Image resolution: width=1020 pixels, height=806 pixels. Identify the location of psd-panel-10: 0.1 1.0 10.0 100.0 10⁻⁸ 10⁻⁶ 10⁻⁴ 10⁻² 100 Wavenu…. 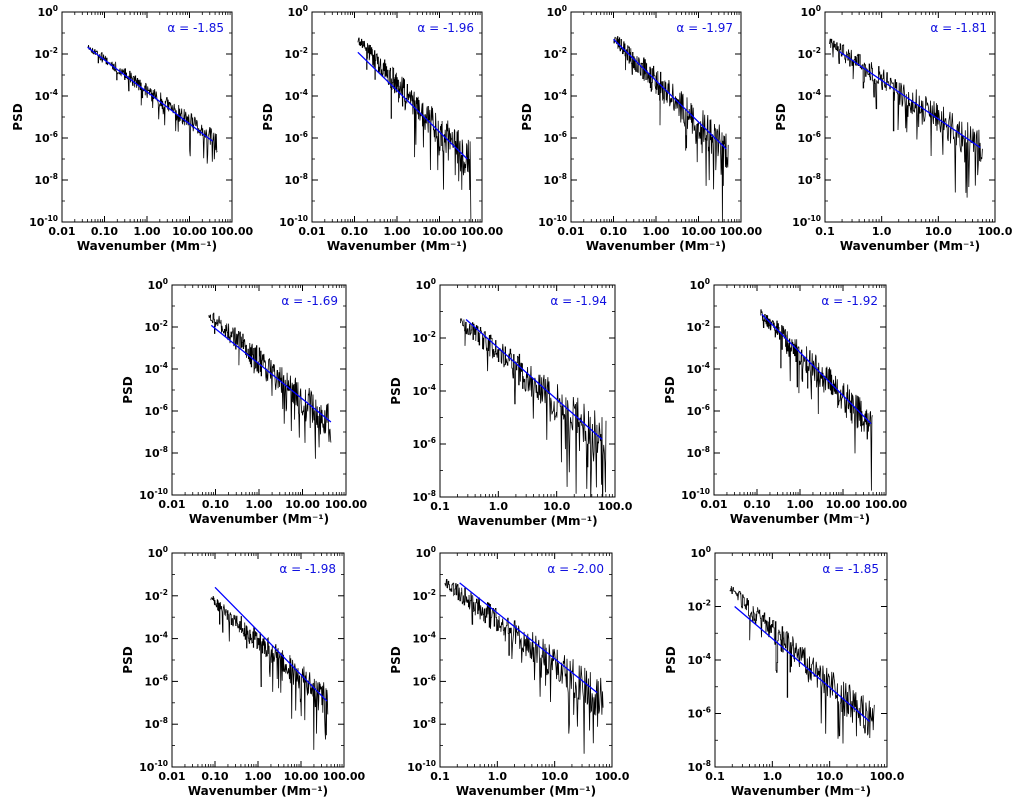
(784, 671).